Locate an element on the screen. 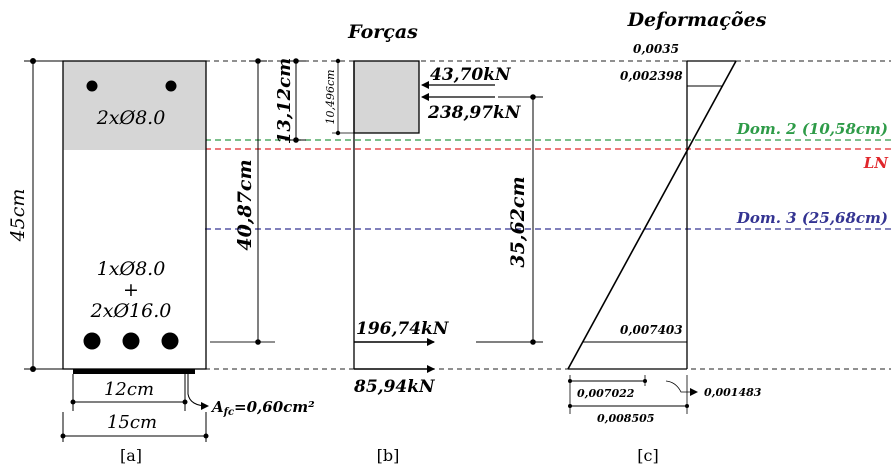 This screenshot has height=466, width=891. panel-label-b: [b] is located at coordinates (388, 455).